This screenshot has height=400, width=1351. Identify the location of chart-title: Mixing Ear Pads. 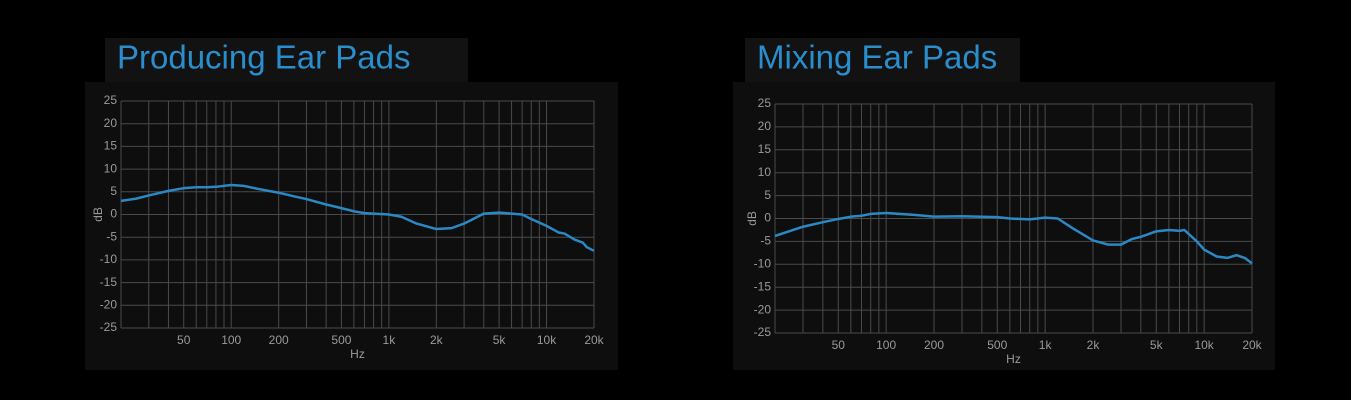
(877, 57).